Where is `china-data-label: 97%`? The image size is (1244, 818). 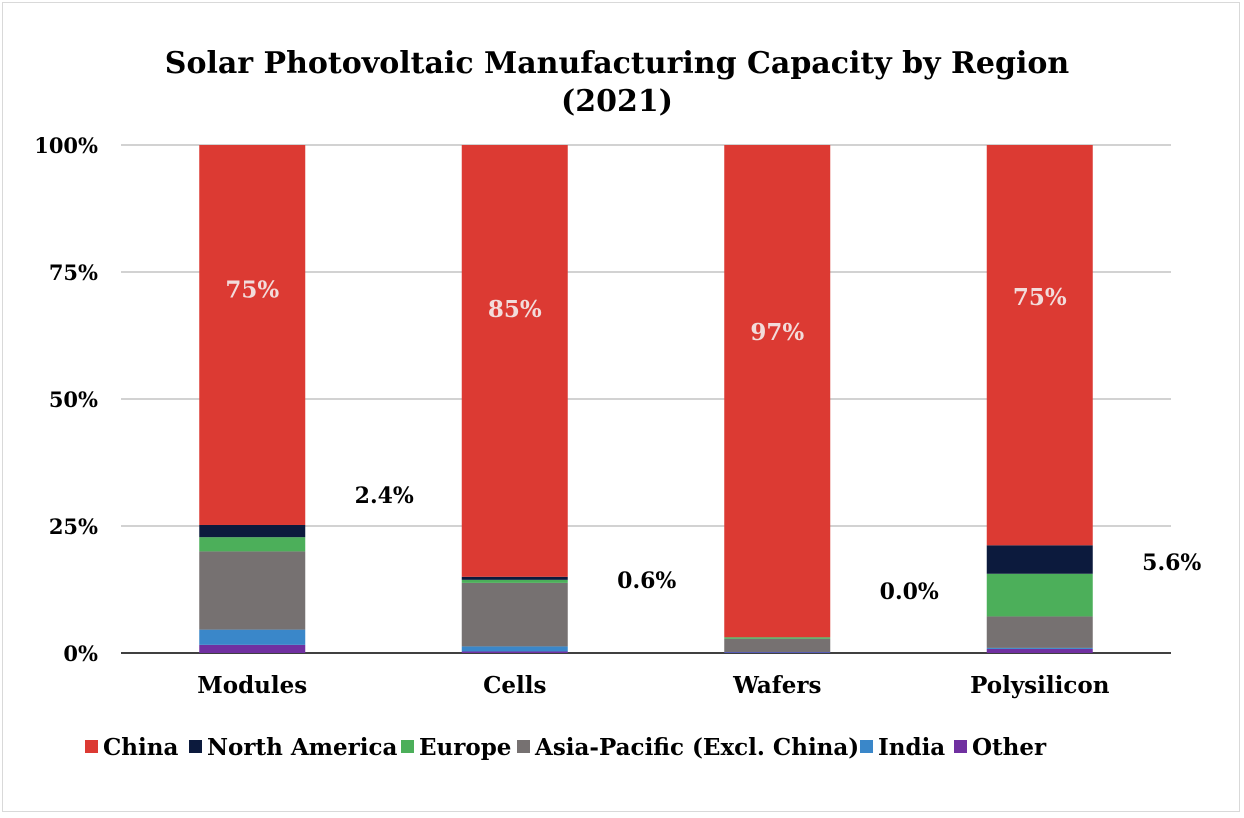 china-data-label: 97% is located at coordinates (777, 332).